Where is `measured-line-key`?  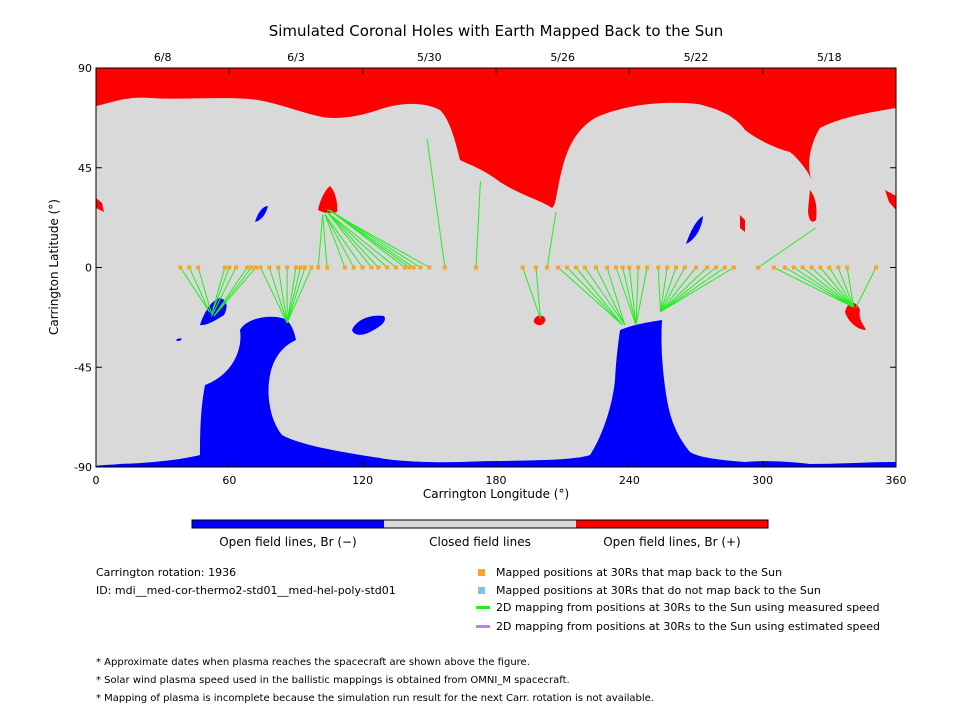
measured-line-key is located at coordinates (483, 607).